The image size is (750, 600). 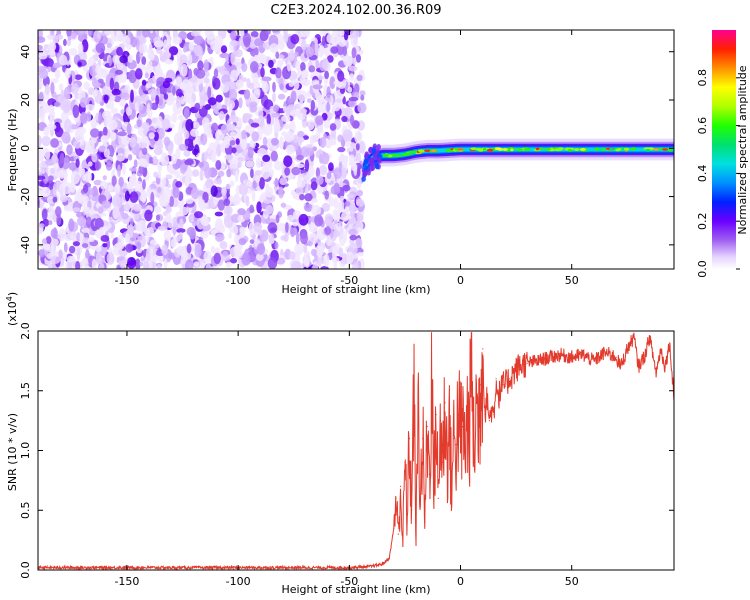 What do you see at coordinates (355, 589) in the screenshot?
I see `snr-x-axis-label: Height of straight line (km)` at bounding box center [355, 589].